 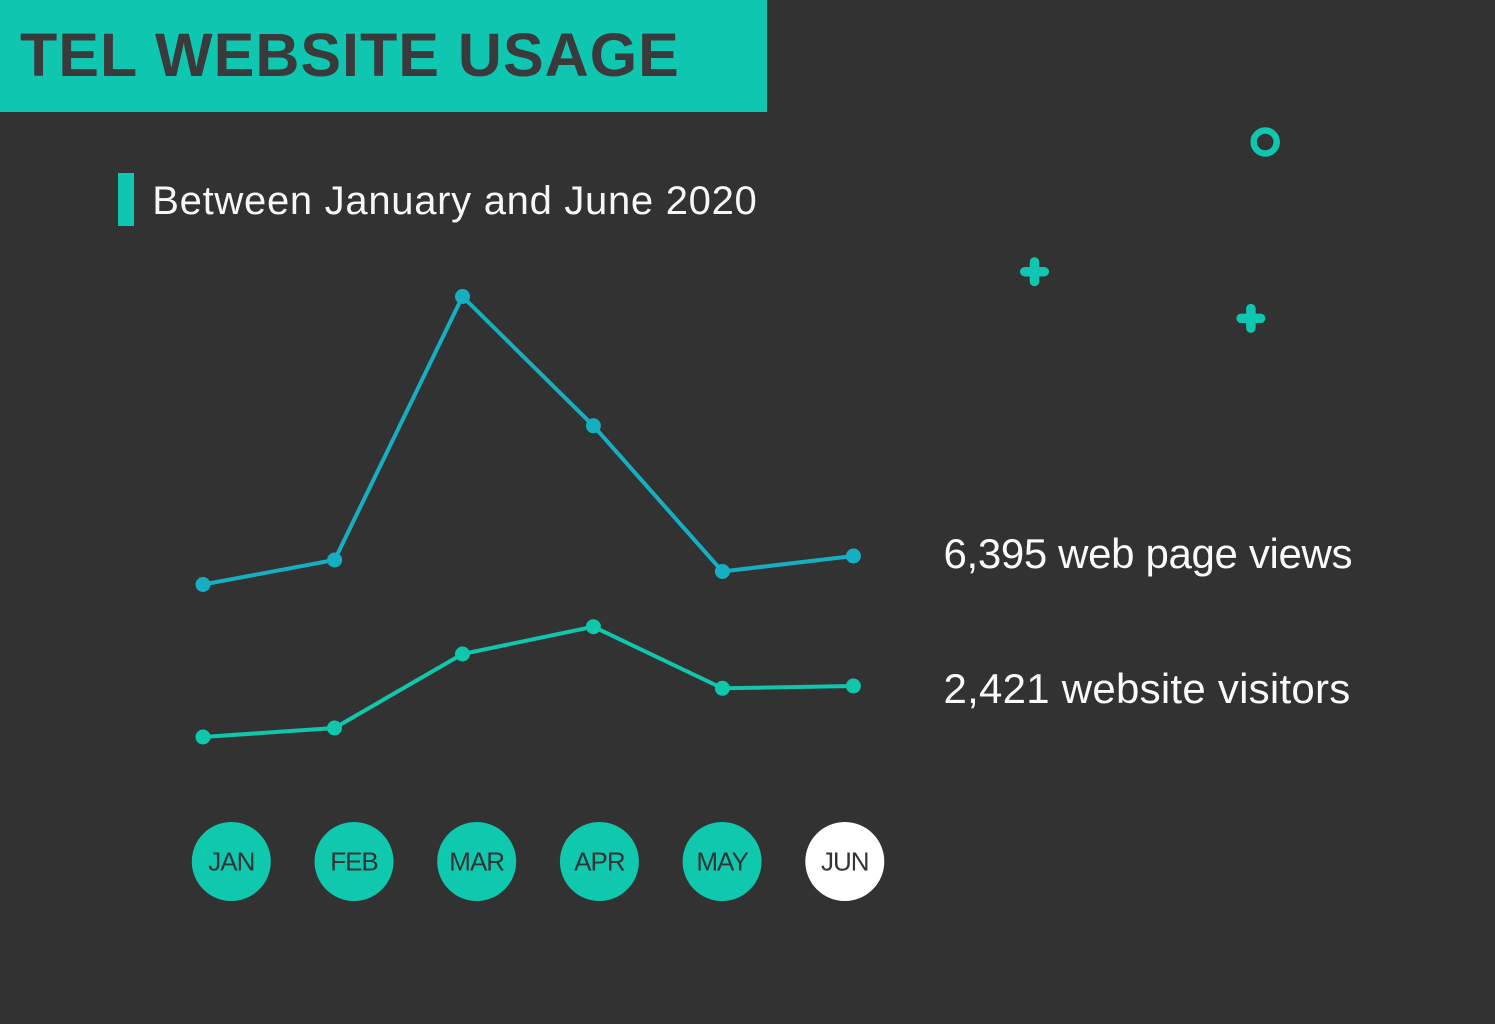 What do you see at coordinates (354, 862) in the screenshot?
I see `svg-text: FEB` at bounding box center [354, 862].